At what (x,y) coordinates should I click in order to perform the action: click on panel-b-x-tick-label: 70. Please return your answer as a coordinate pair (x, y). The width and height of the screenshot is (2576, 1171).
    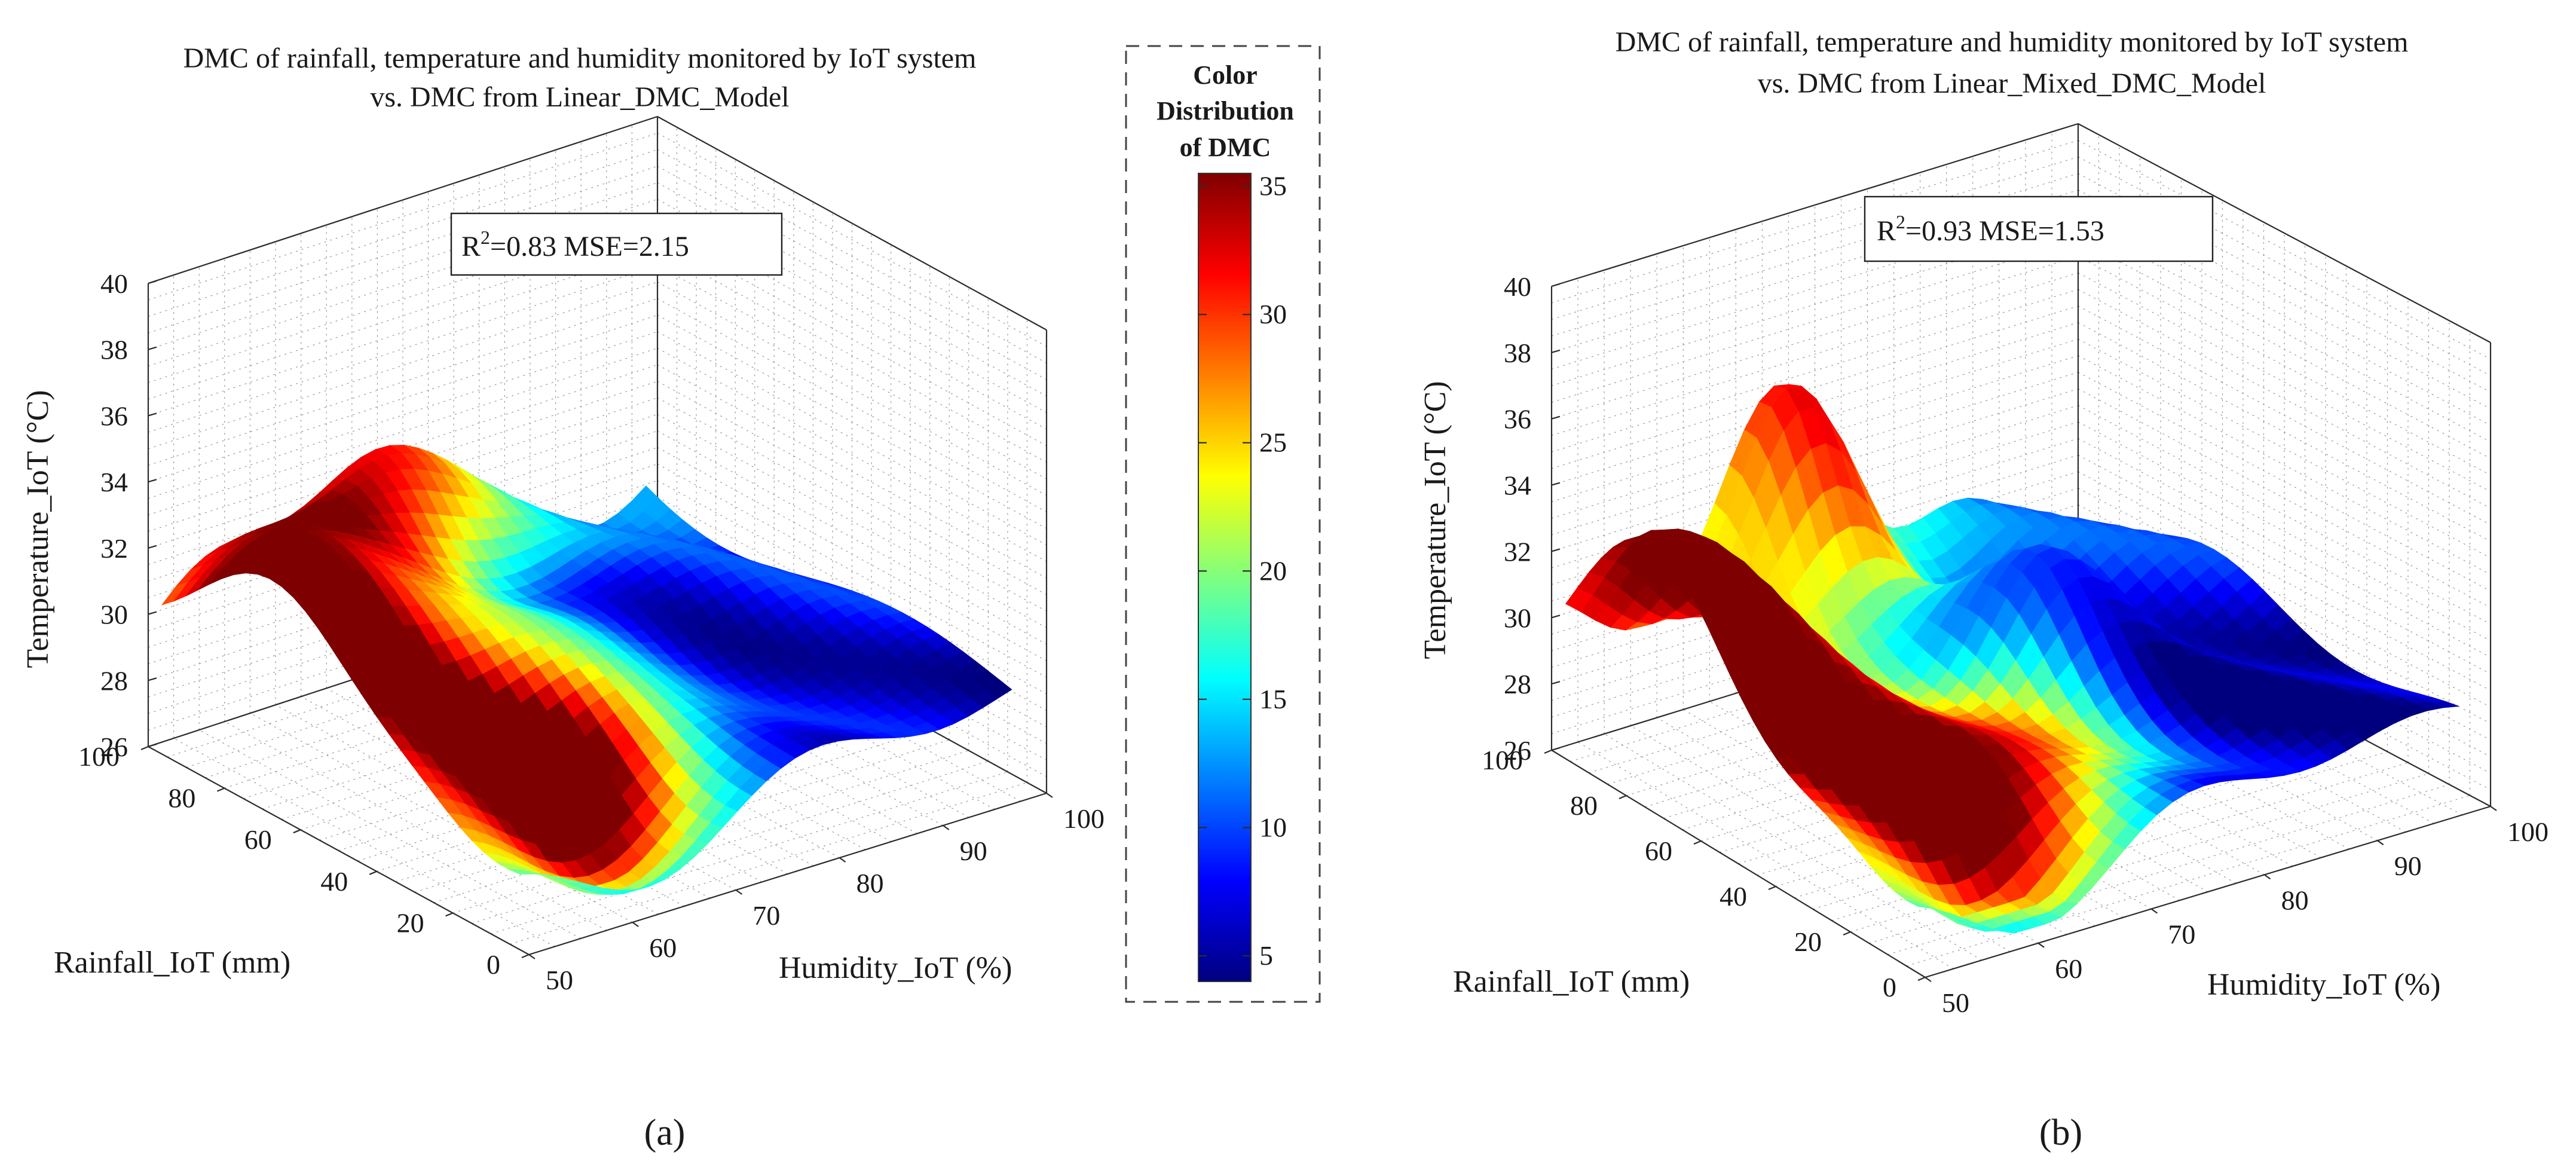
    Looking at the image, I should click on (2181, 934).